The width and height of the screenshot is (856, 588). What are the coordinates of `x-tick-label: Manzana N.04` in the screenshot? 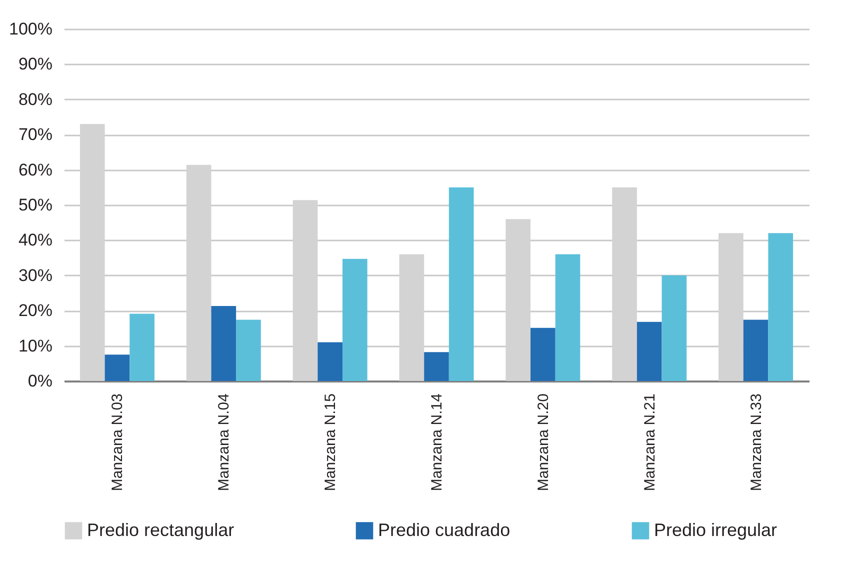 It's located at (224, 443).